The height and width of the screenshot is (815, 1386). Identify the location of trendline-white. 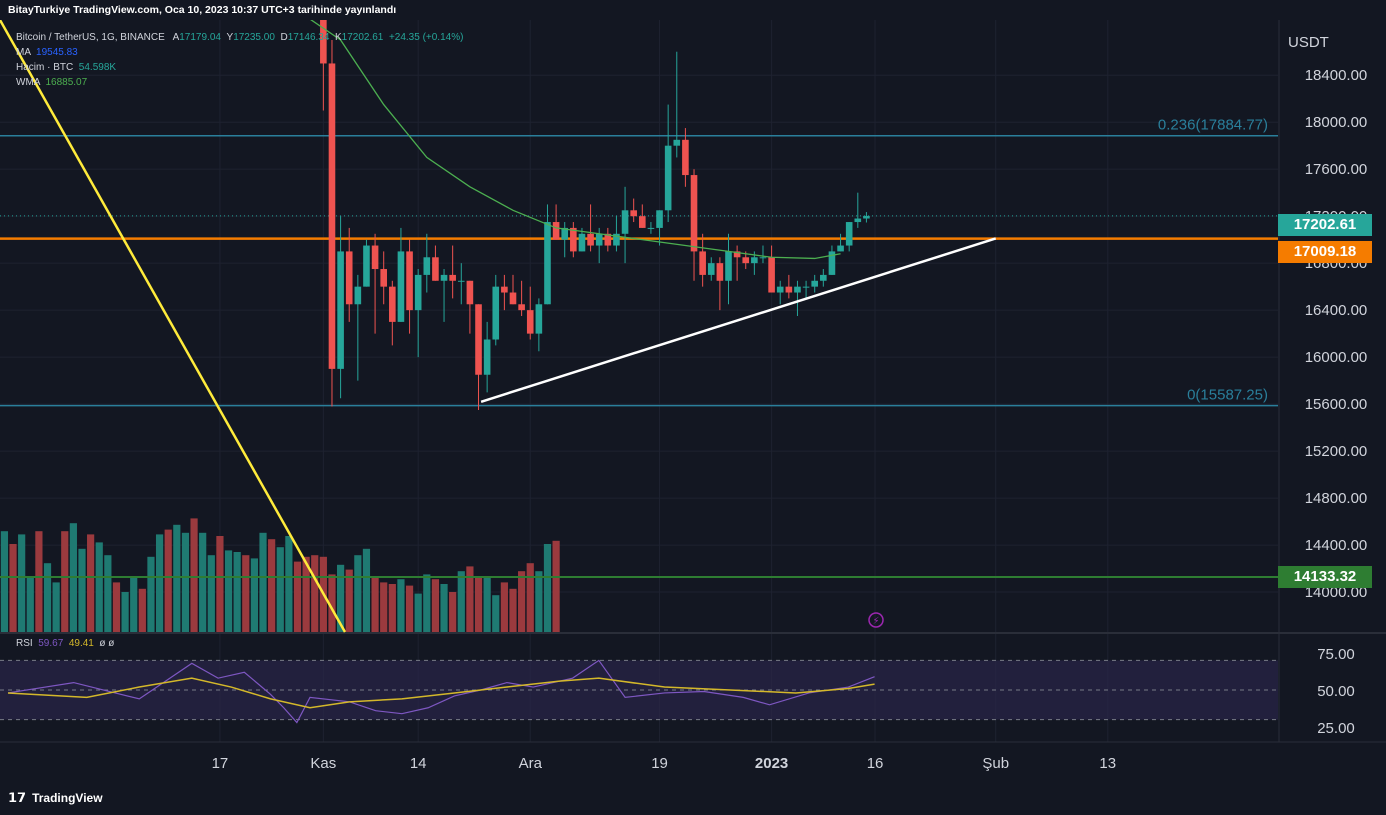
(738, 320).